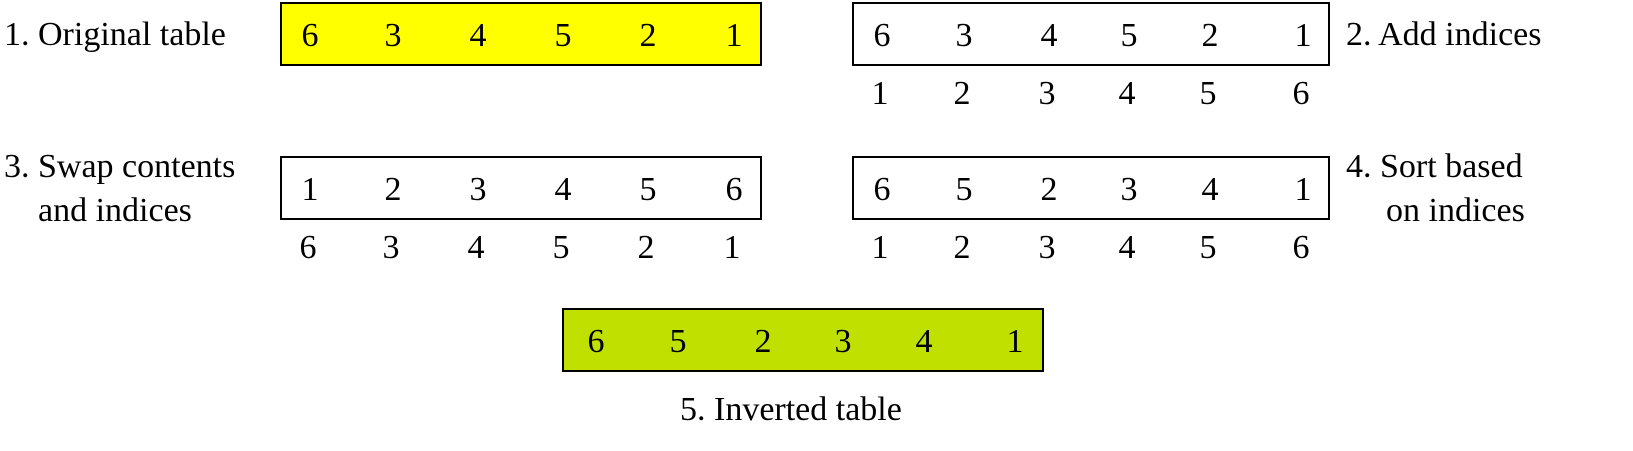  Describe the element at coordinates (115, 210) in the screenshot. I see `step3-label-line2: and indices` at that location.